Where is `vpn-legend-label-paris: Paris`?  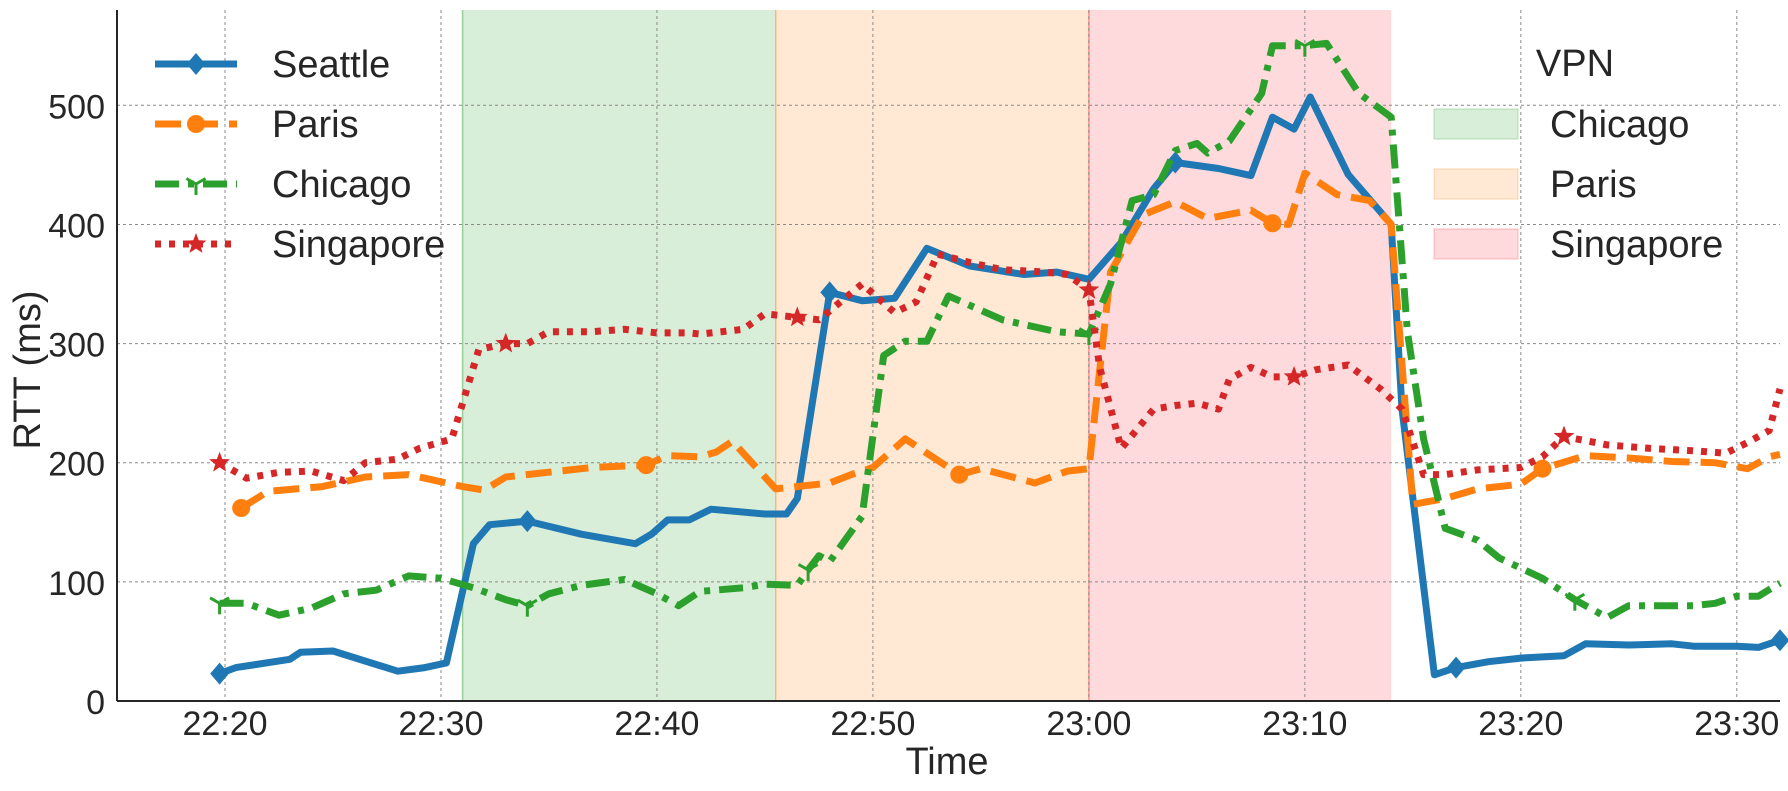
vpn-legend-label-paris: Paris is located at coordinates (1593, 185).